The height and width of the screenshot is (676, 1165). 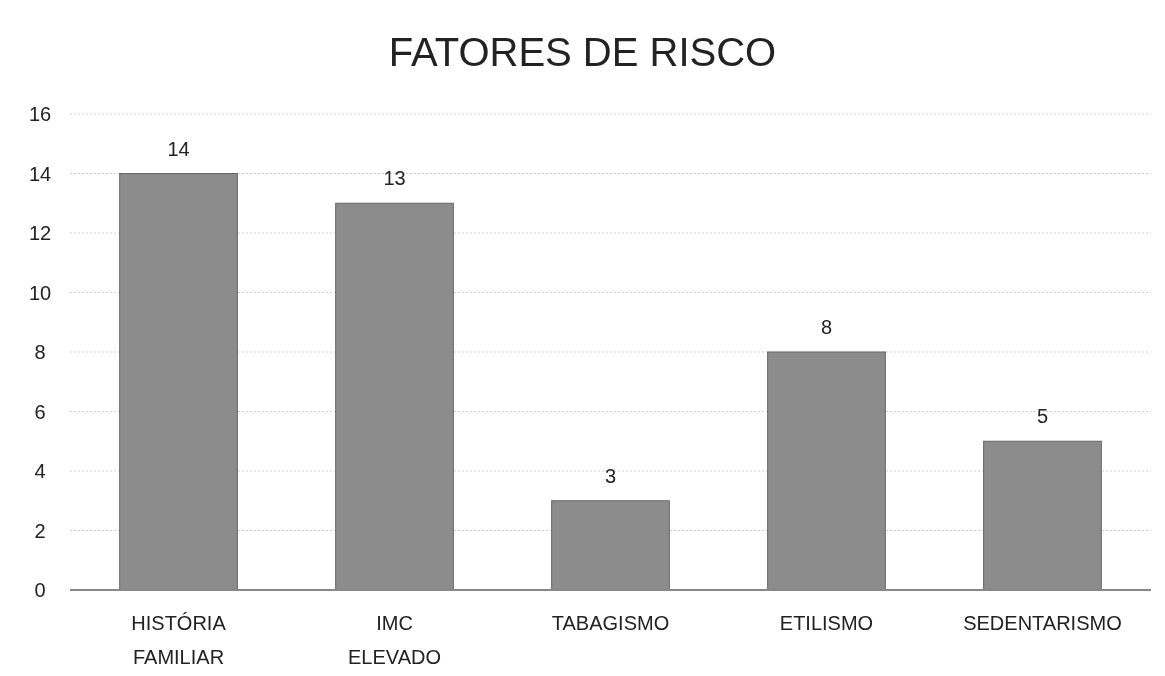 I want to click on x-tick-label: IMC ELEVADO, so click(x=395, y=640).